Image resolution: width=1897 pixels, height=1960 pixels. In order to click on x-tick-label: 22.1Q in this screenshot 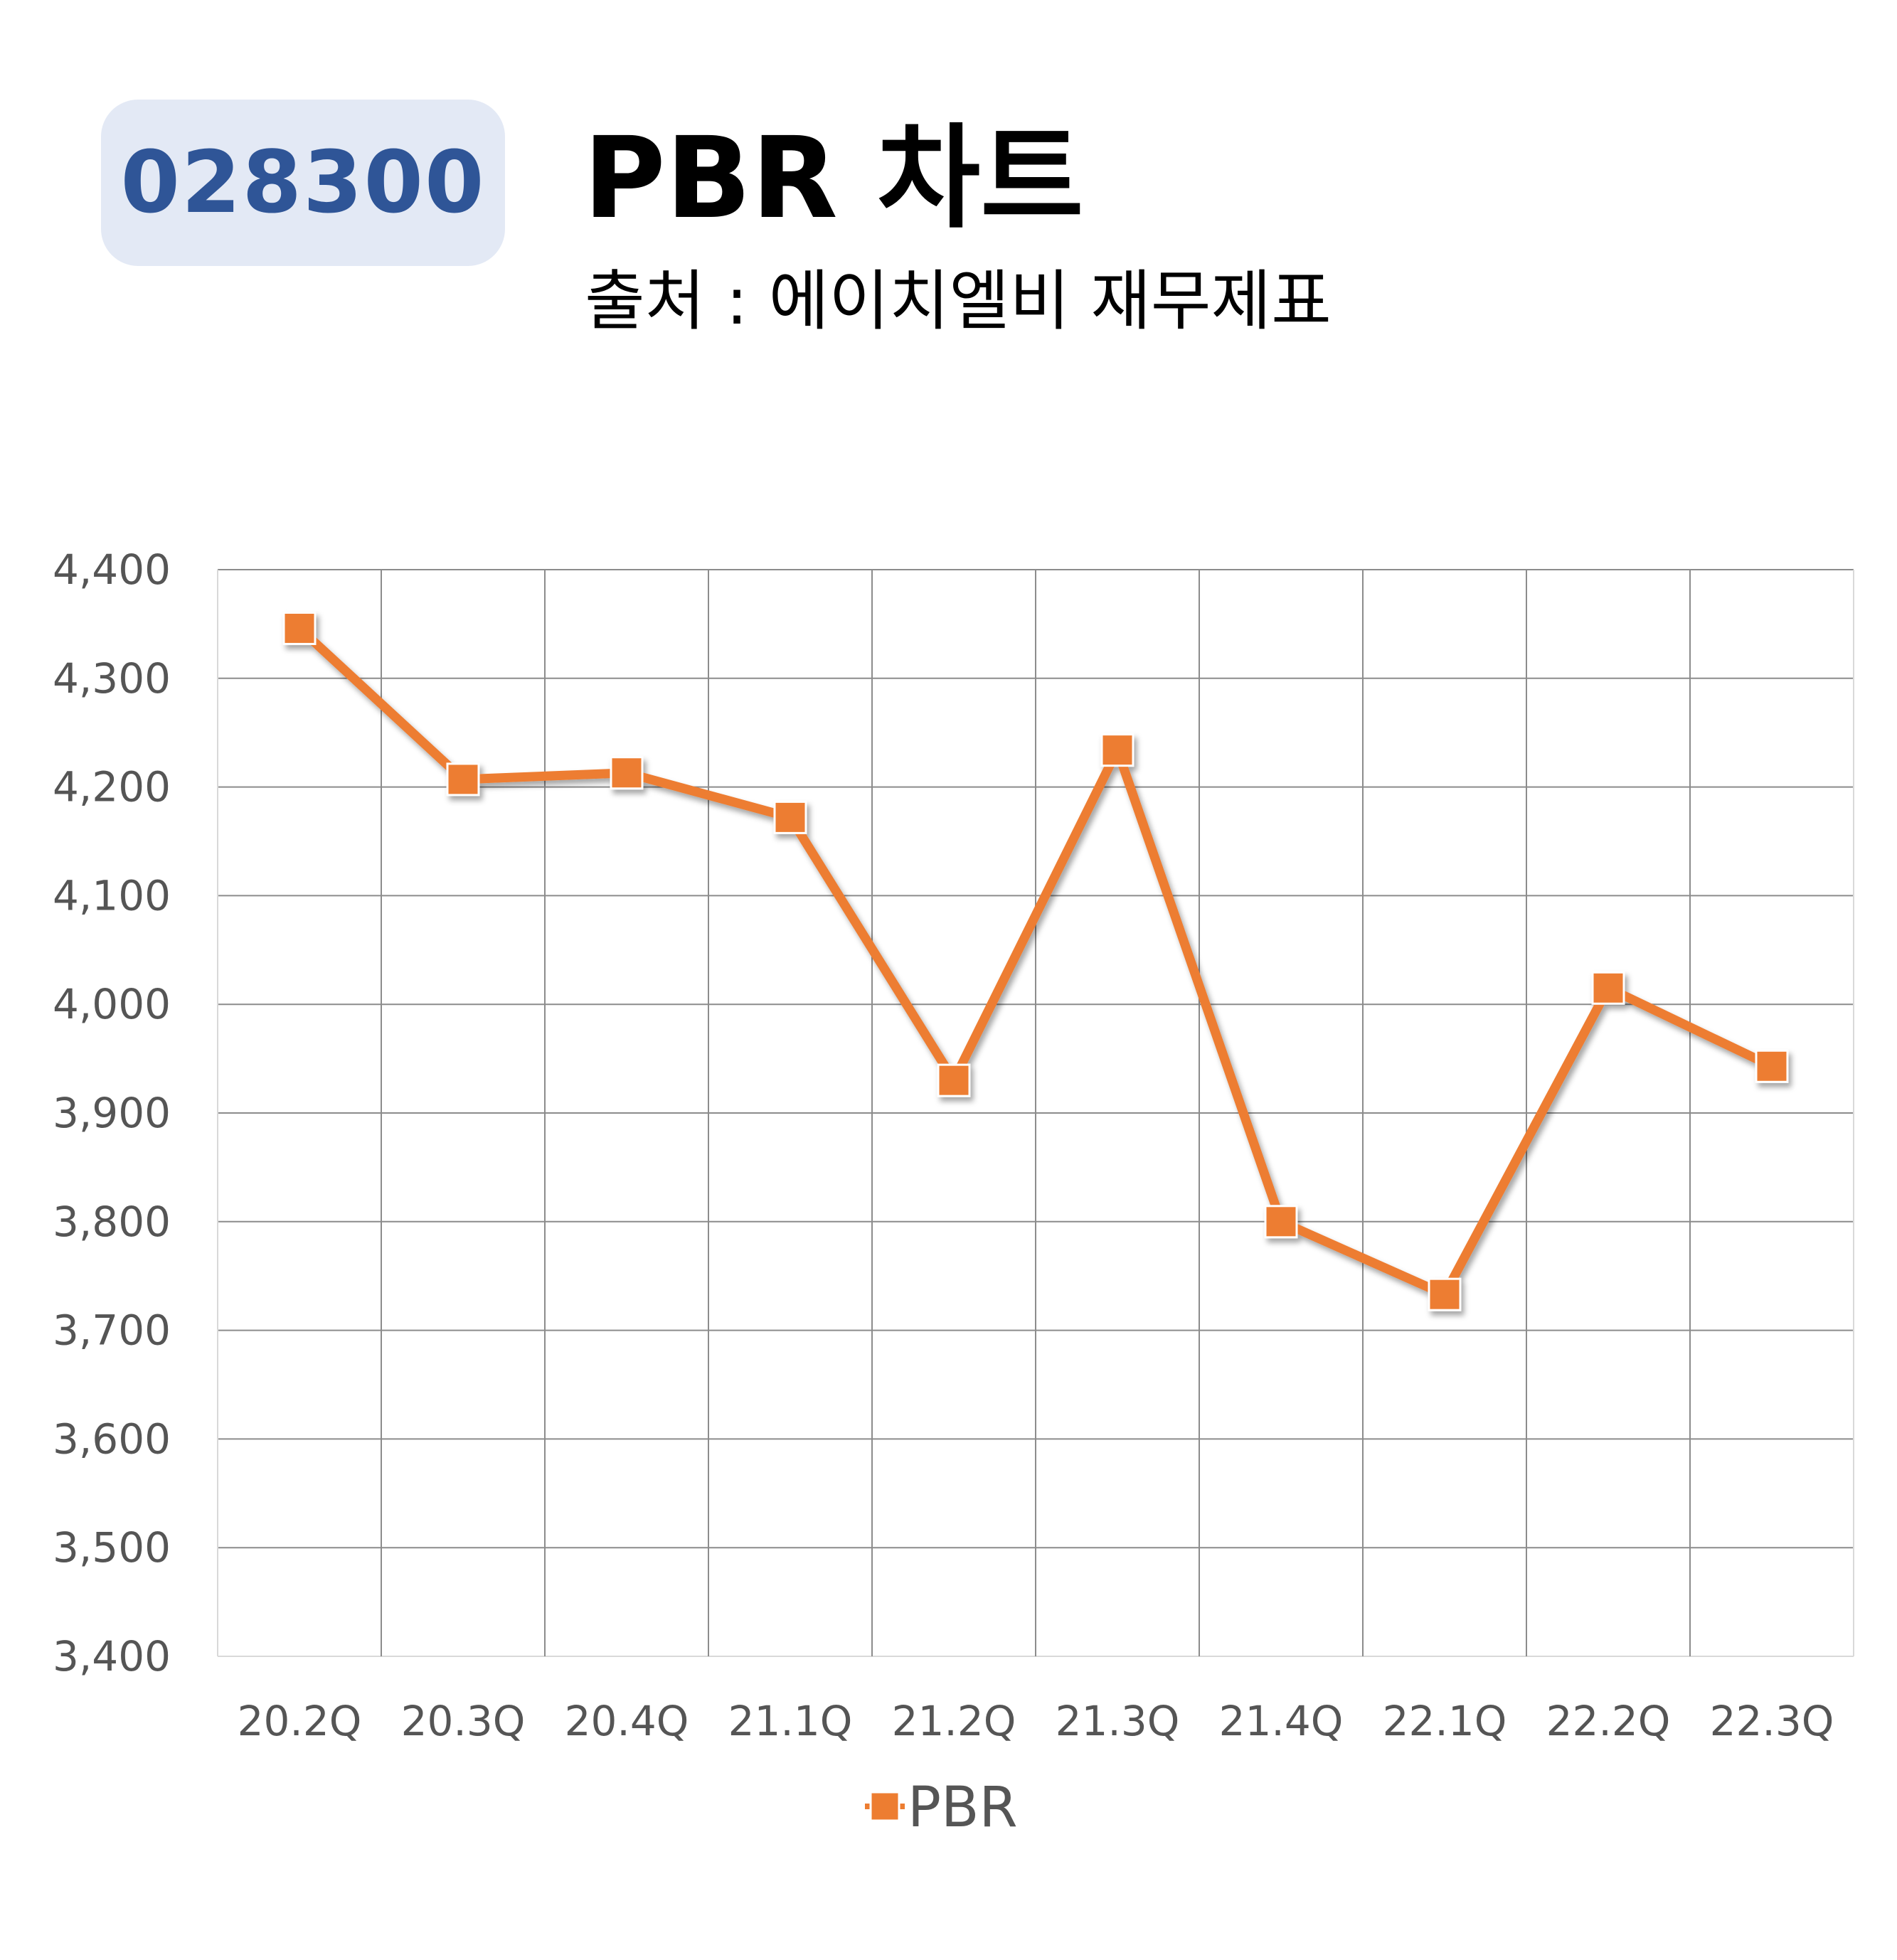, I will do `click(1445, 1721)`.